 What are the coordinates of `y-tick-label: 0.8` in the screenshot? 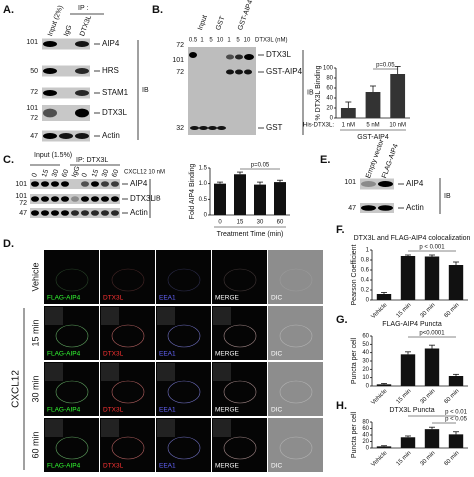 It's located at (365, 261).